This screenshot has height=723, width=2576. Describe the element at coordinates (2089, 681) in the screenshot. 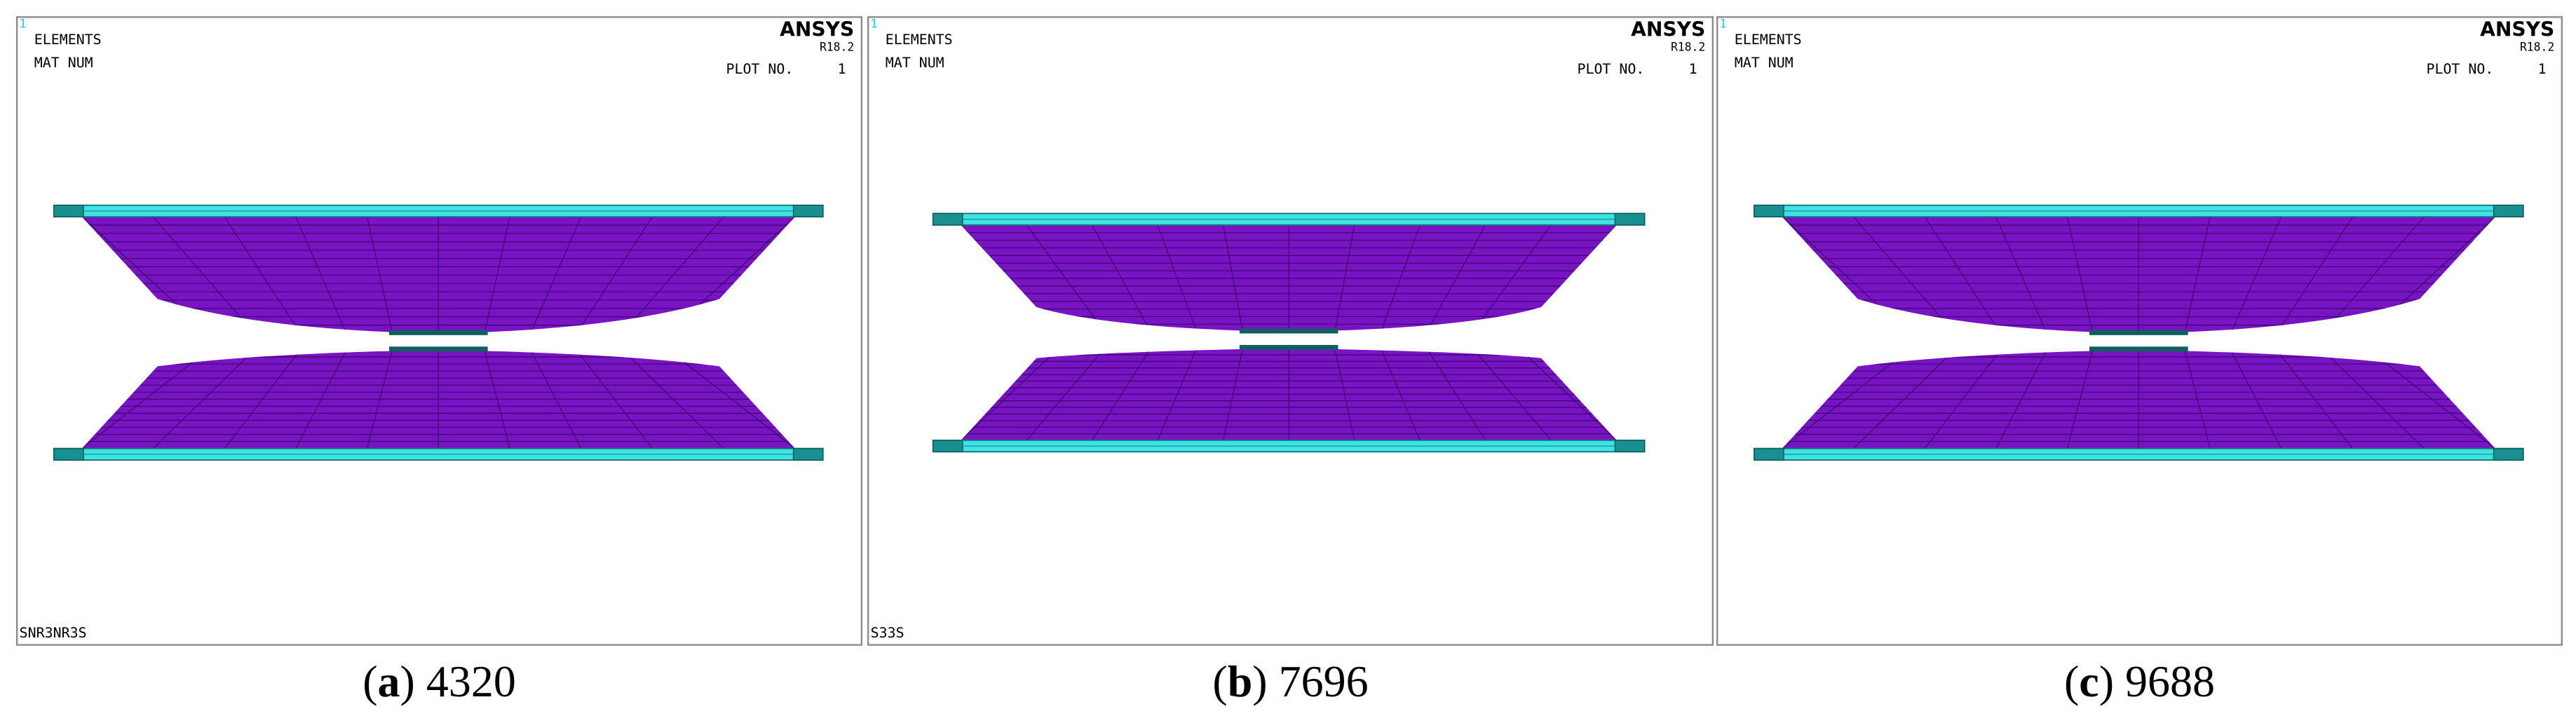

I see `caption-letter: c` at that location.